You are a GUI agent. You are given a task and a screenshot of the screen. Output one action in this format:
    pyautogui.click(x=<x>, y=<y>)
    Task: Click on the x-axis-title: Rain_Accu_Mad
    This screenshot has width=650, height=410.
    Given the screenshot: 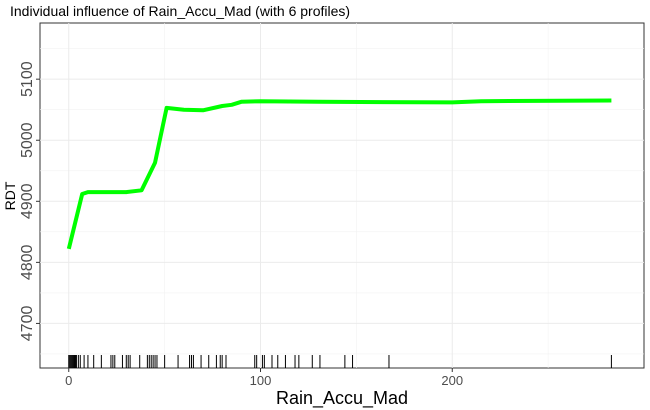 What is the action you would take?
    pyautogui.click(x=342, y=398)
    